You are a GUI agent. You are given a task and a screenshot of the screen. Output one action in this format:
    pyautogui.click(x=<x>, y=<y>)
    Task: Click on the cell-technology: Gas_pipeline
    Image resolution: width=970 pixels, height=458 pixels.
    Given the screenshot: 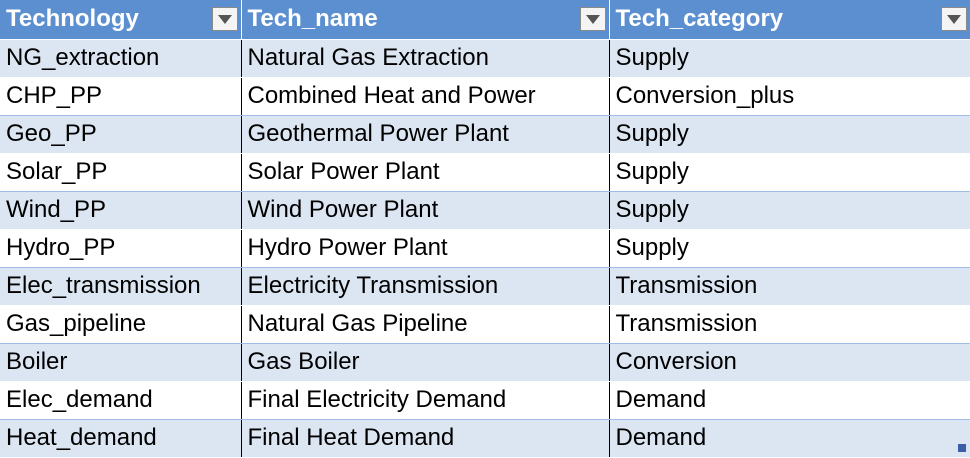 What is the action you would take?
    pyautogui.click(x=121, y=324)
    